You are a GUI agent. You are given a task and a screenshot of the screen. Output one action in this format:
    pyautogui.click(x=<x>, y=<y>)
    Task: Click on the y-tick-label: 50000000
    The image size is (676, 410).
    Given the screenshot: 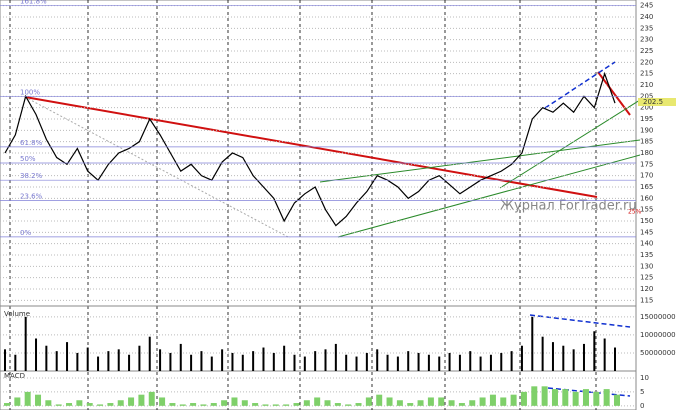 What is the action you would take?
    pyautogui.click(x=658, y=353)
    